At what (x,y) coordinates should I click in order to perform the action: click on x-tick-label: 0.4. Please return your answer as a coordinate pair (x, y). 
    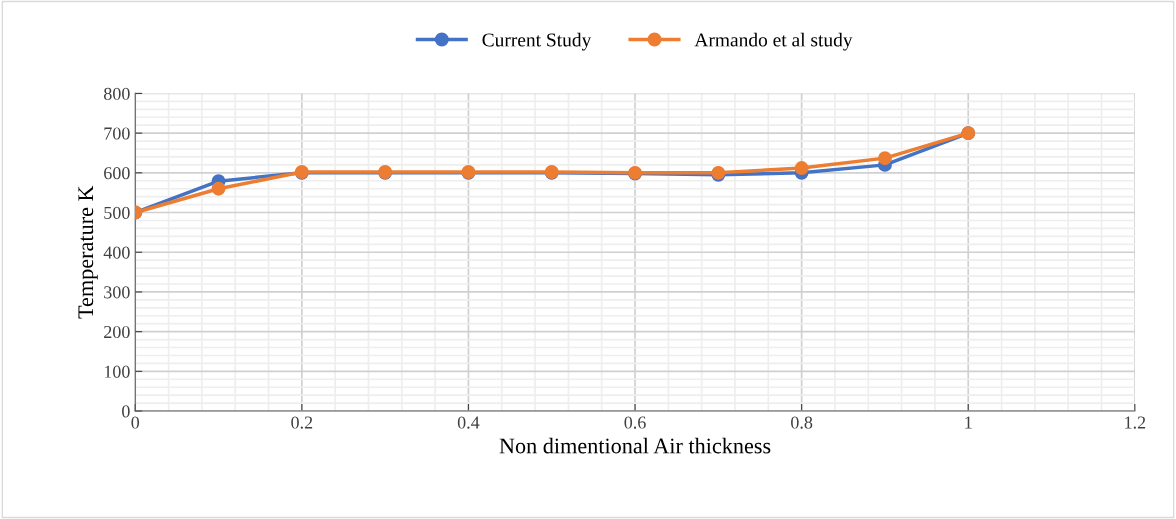
    Looking at the image, I should click on (468, 422).